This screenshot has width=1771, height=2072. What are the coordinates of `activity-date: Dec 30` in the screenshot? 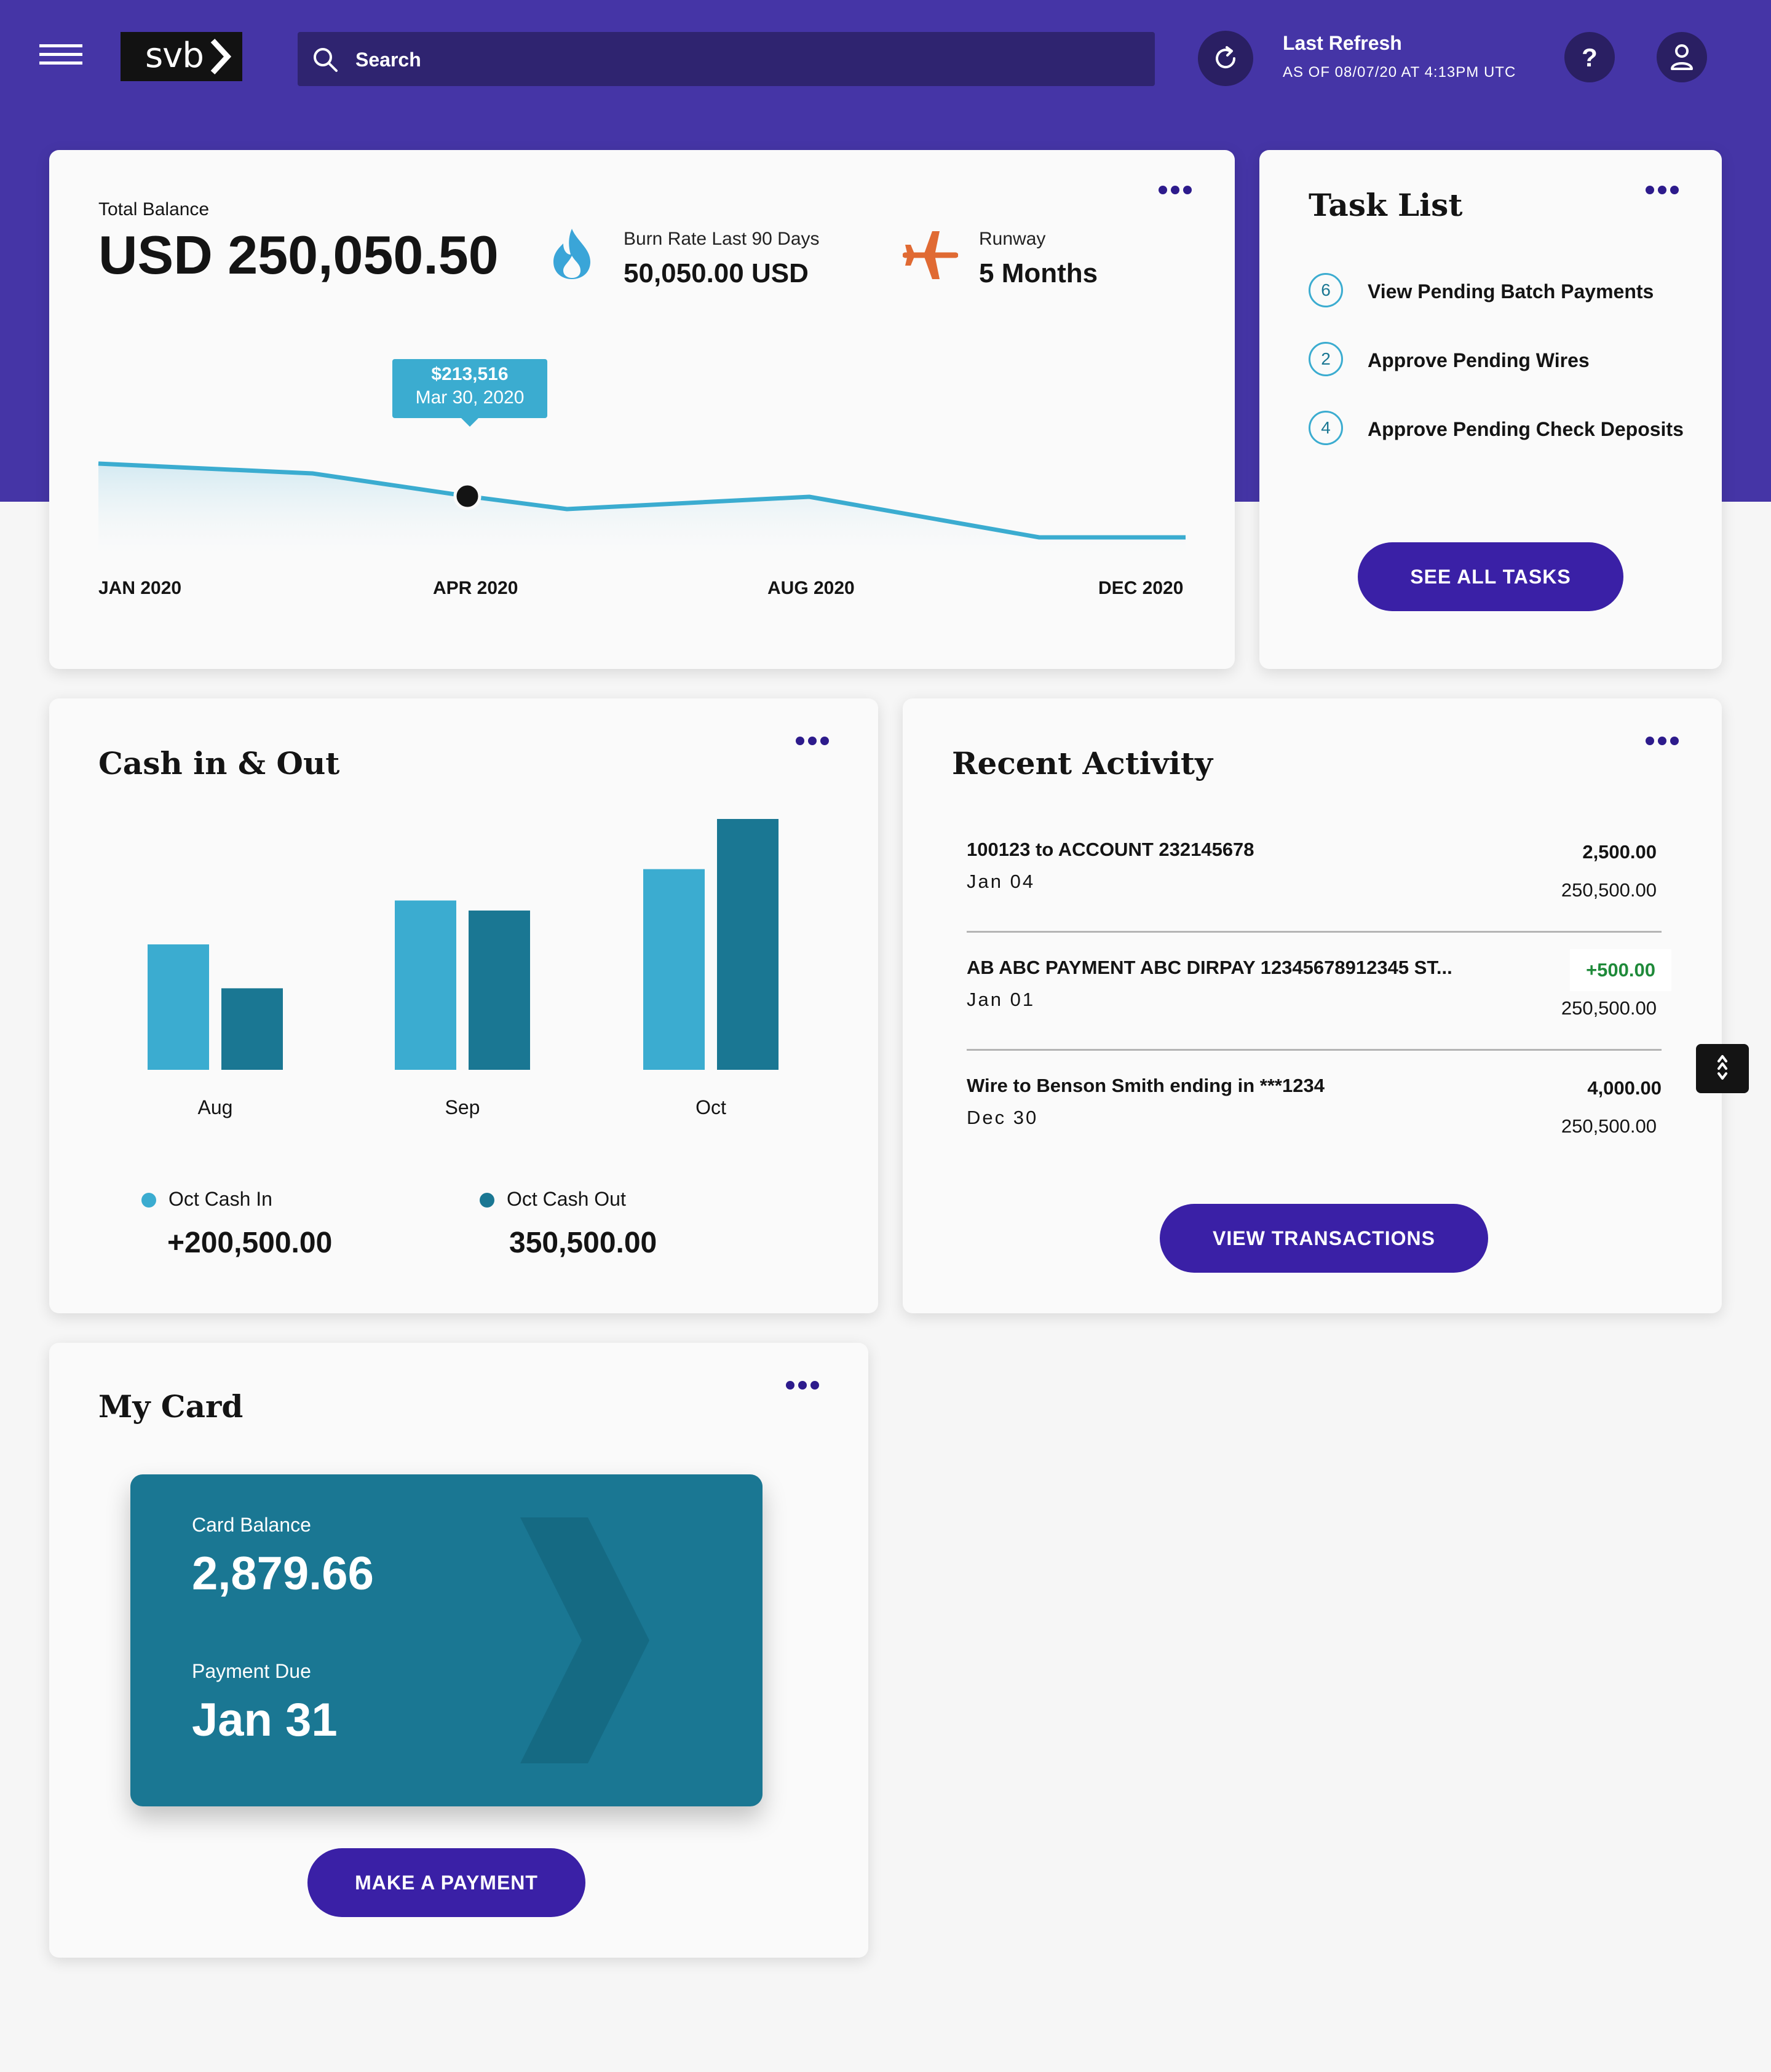 It's located at (1003, 1118).